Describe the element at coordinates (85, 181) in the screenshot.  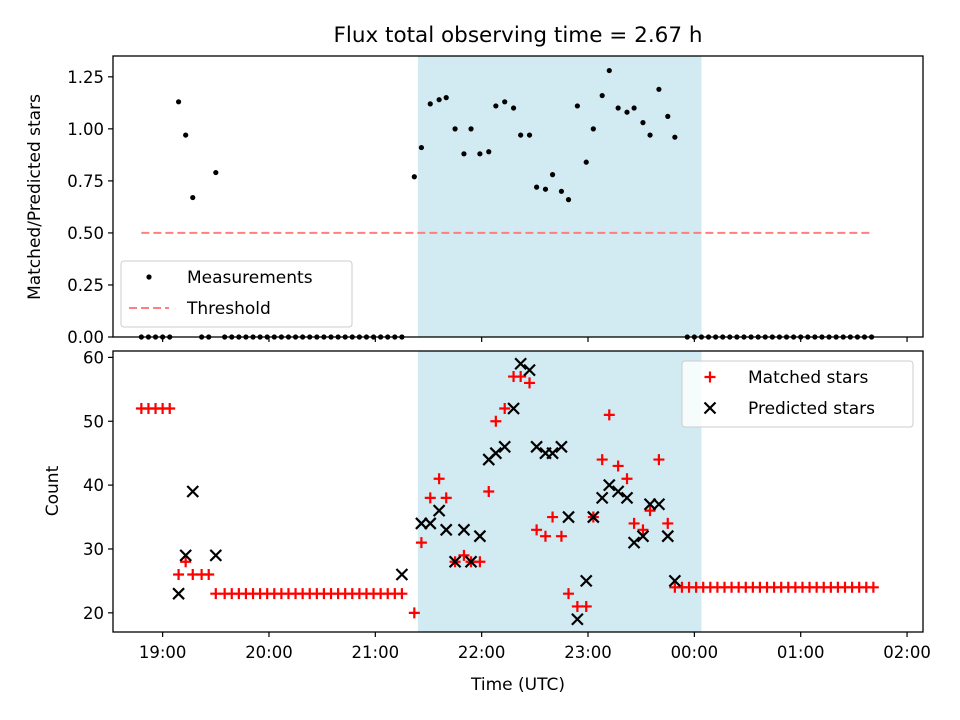
I see `top-y-tick-label: 0.75` at that location.